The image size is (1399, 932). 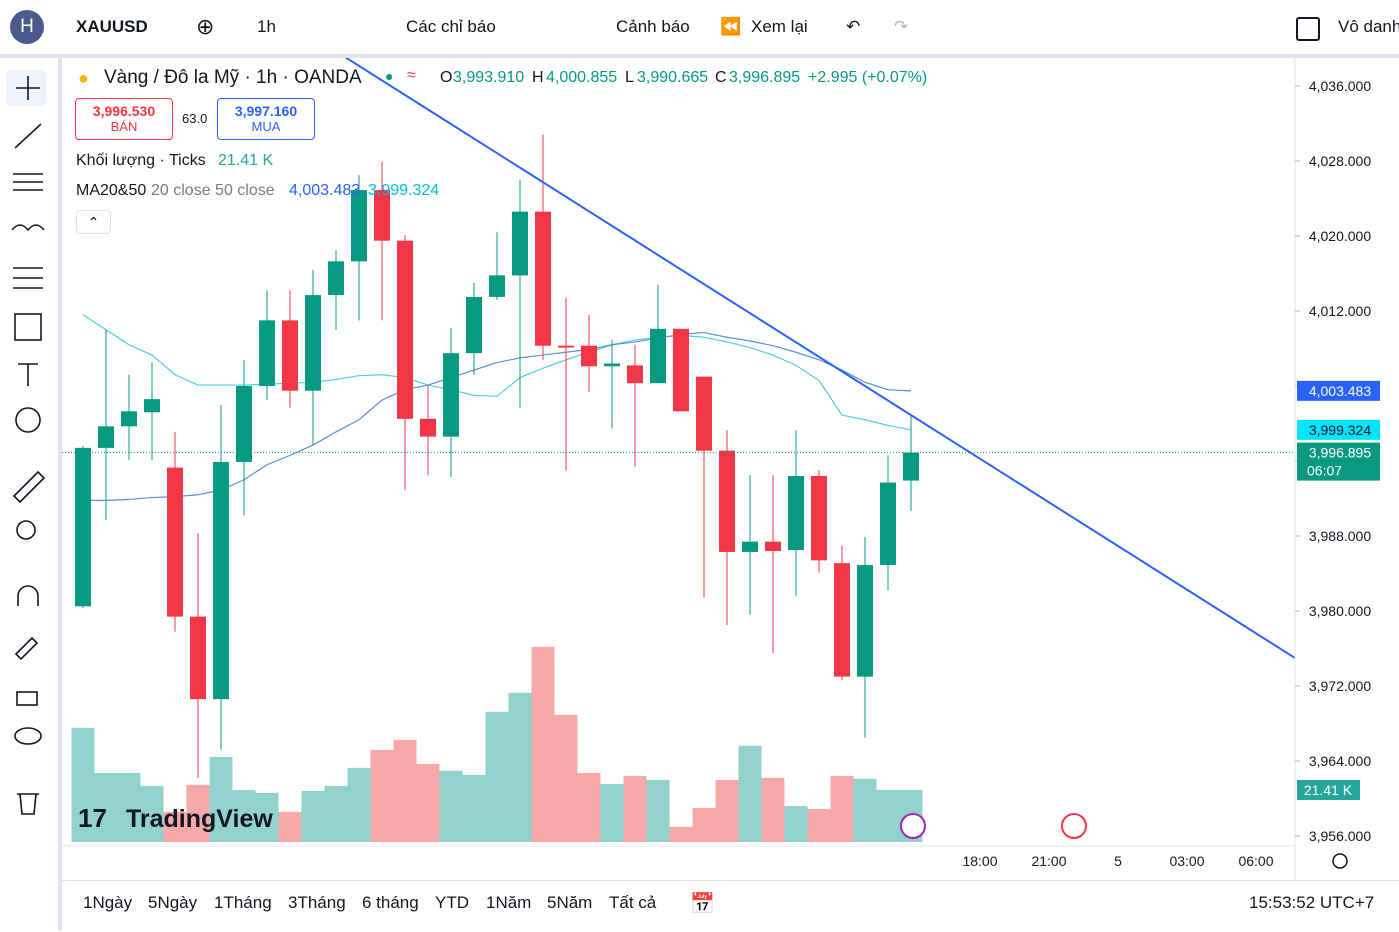 I want to click on logo-mark: 17, so click(x=92, y=818).